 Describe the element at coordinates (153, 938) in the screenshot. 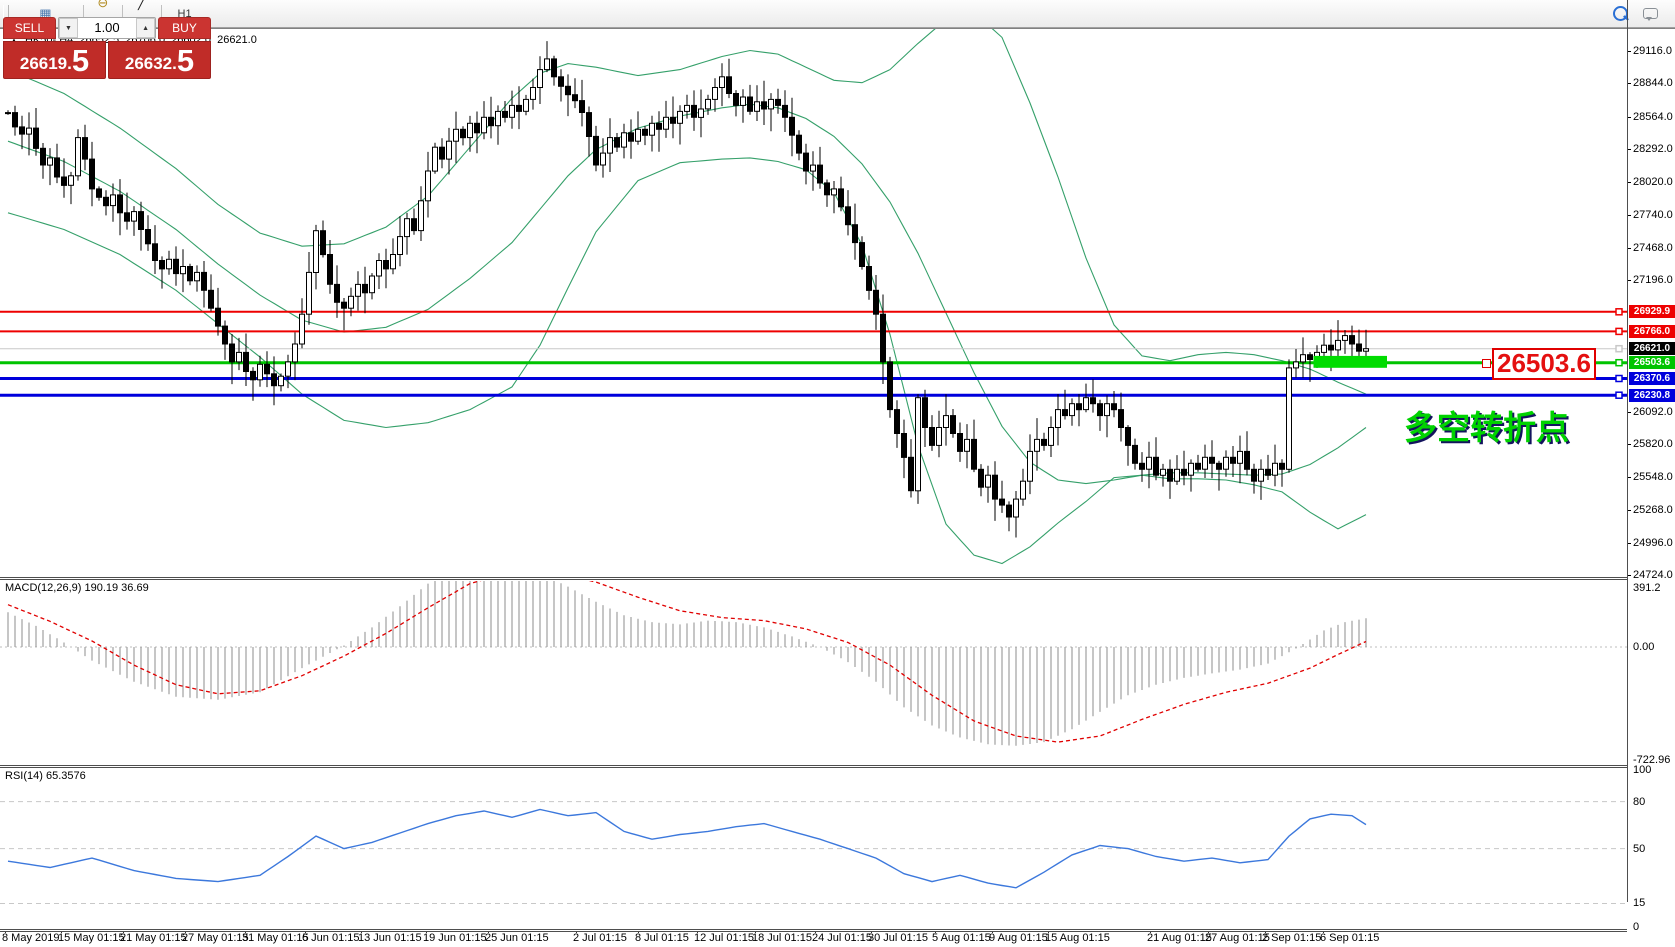

I see `time-tick-21-May-01-15: 21 May 01:15` at that location.